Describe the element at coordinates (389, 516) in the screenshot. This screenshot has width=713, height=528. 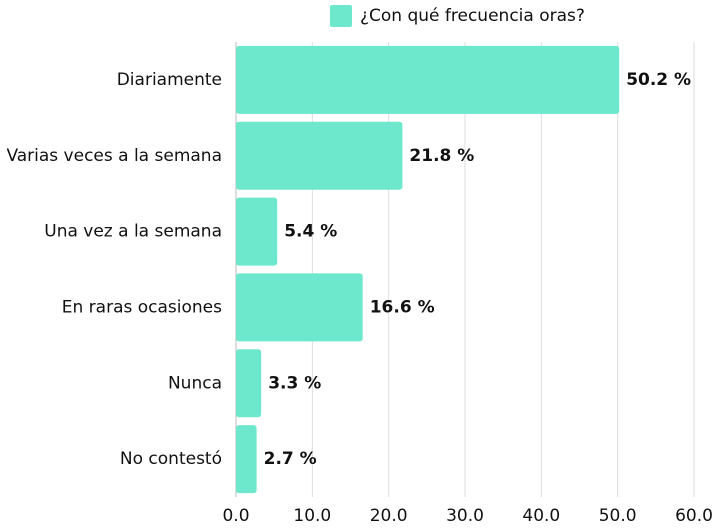
I see `x-tick-label: 20.0` at that location.